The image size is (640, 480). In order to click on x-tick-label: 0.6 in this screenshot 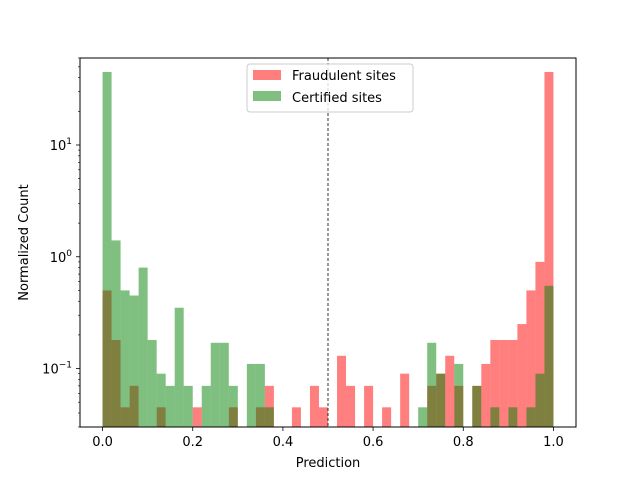, I will do `click(373, 442)`.